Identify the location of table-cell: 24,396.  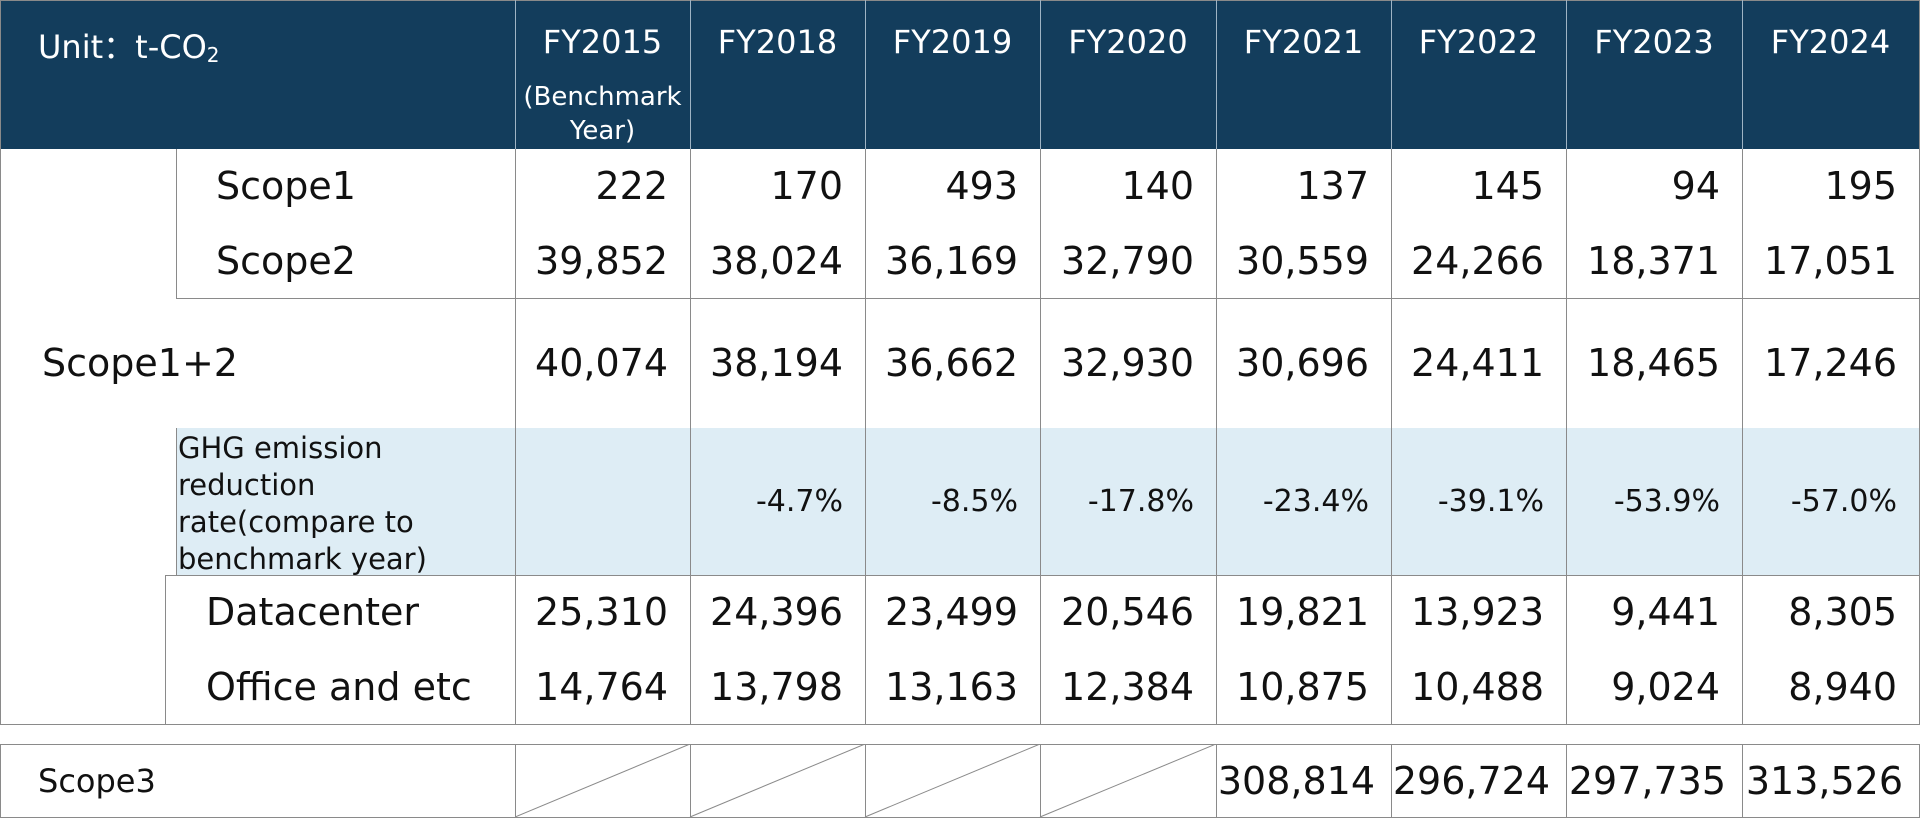
(776, 612).